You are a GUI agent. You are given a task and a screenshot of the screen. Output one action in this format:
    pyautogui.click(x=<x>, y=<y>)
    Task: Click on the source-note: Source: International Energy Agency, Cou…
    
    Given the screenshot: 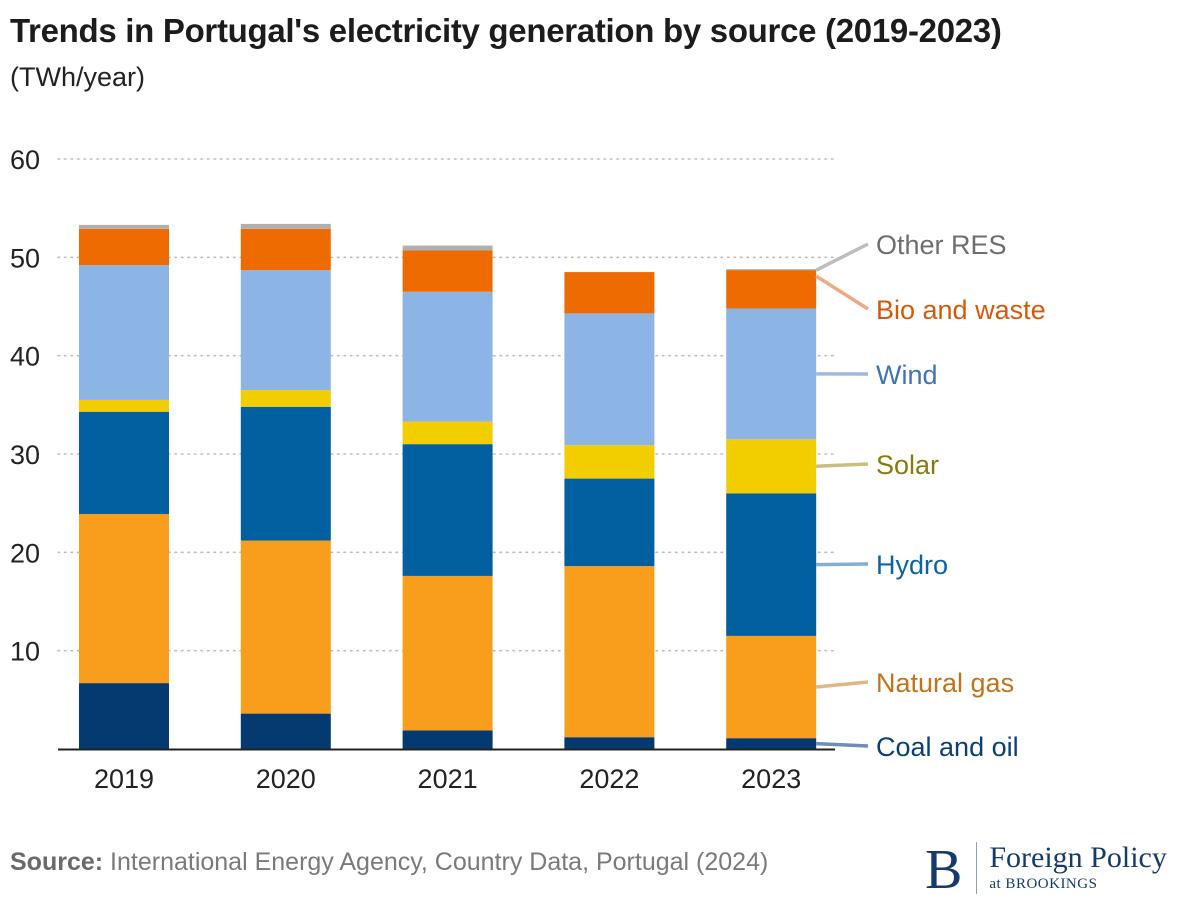 What is the action you would take?
    pyautogui.click(x=389, y=862)
    